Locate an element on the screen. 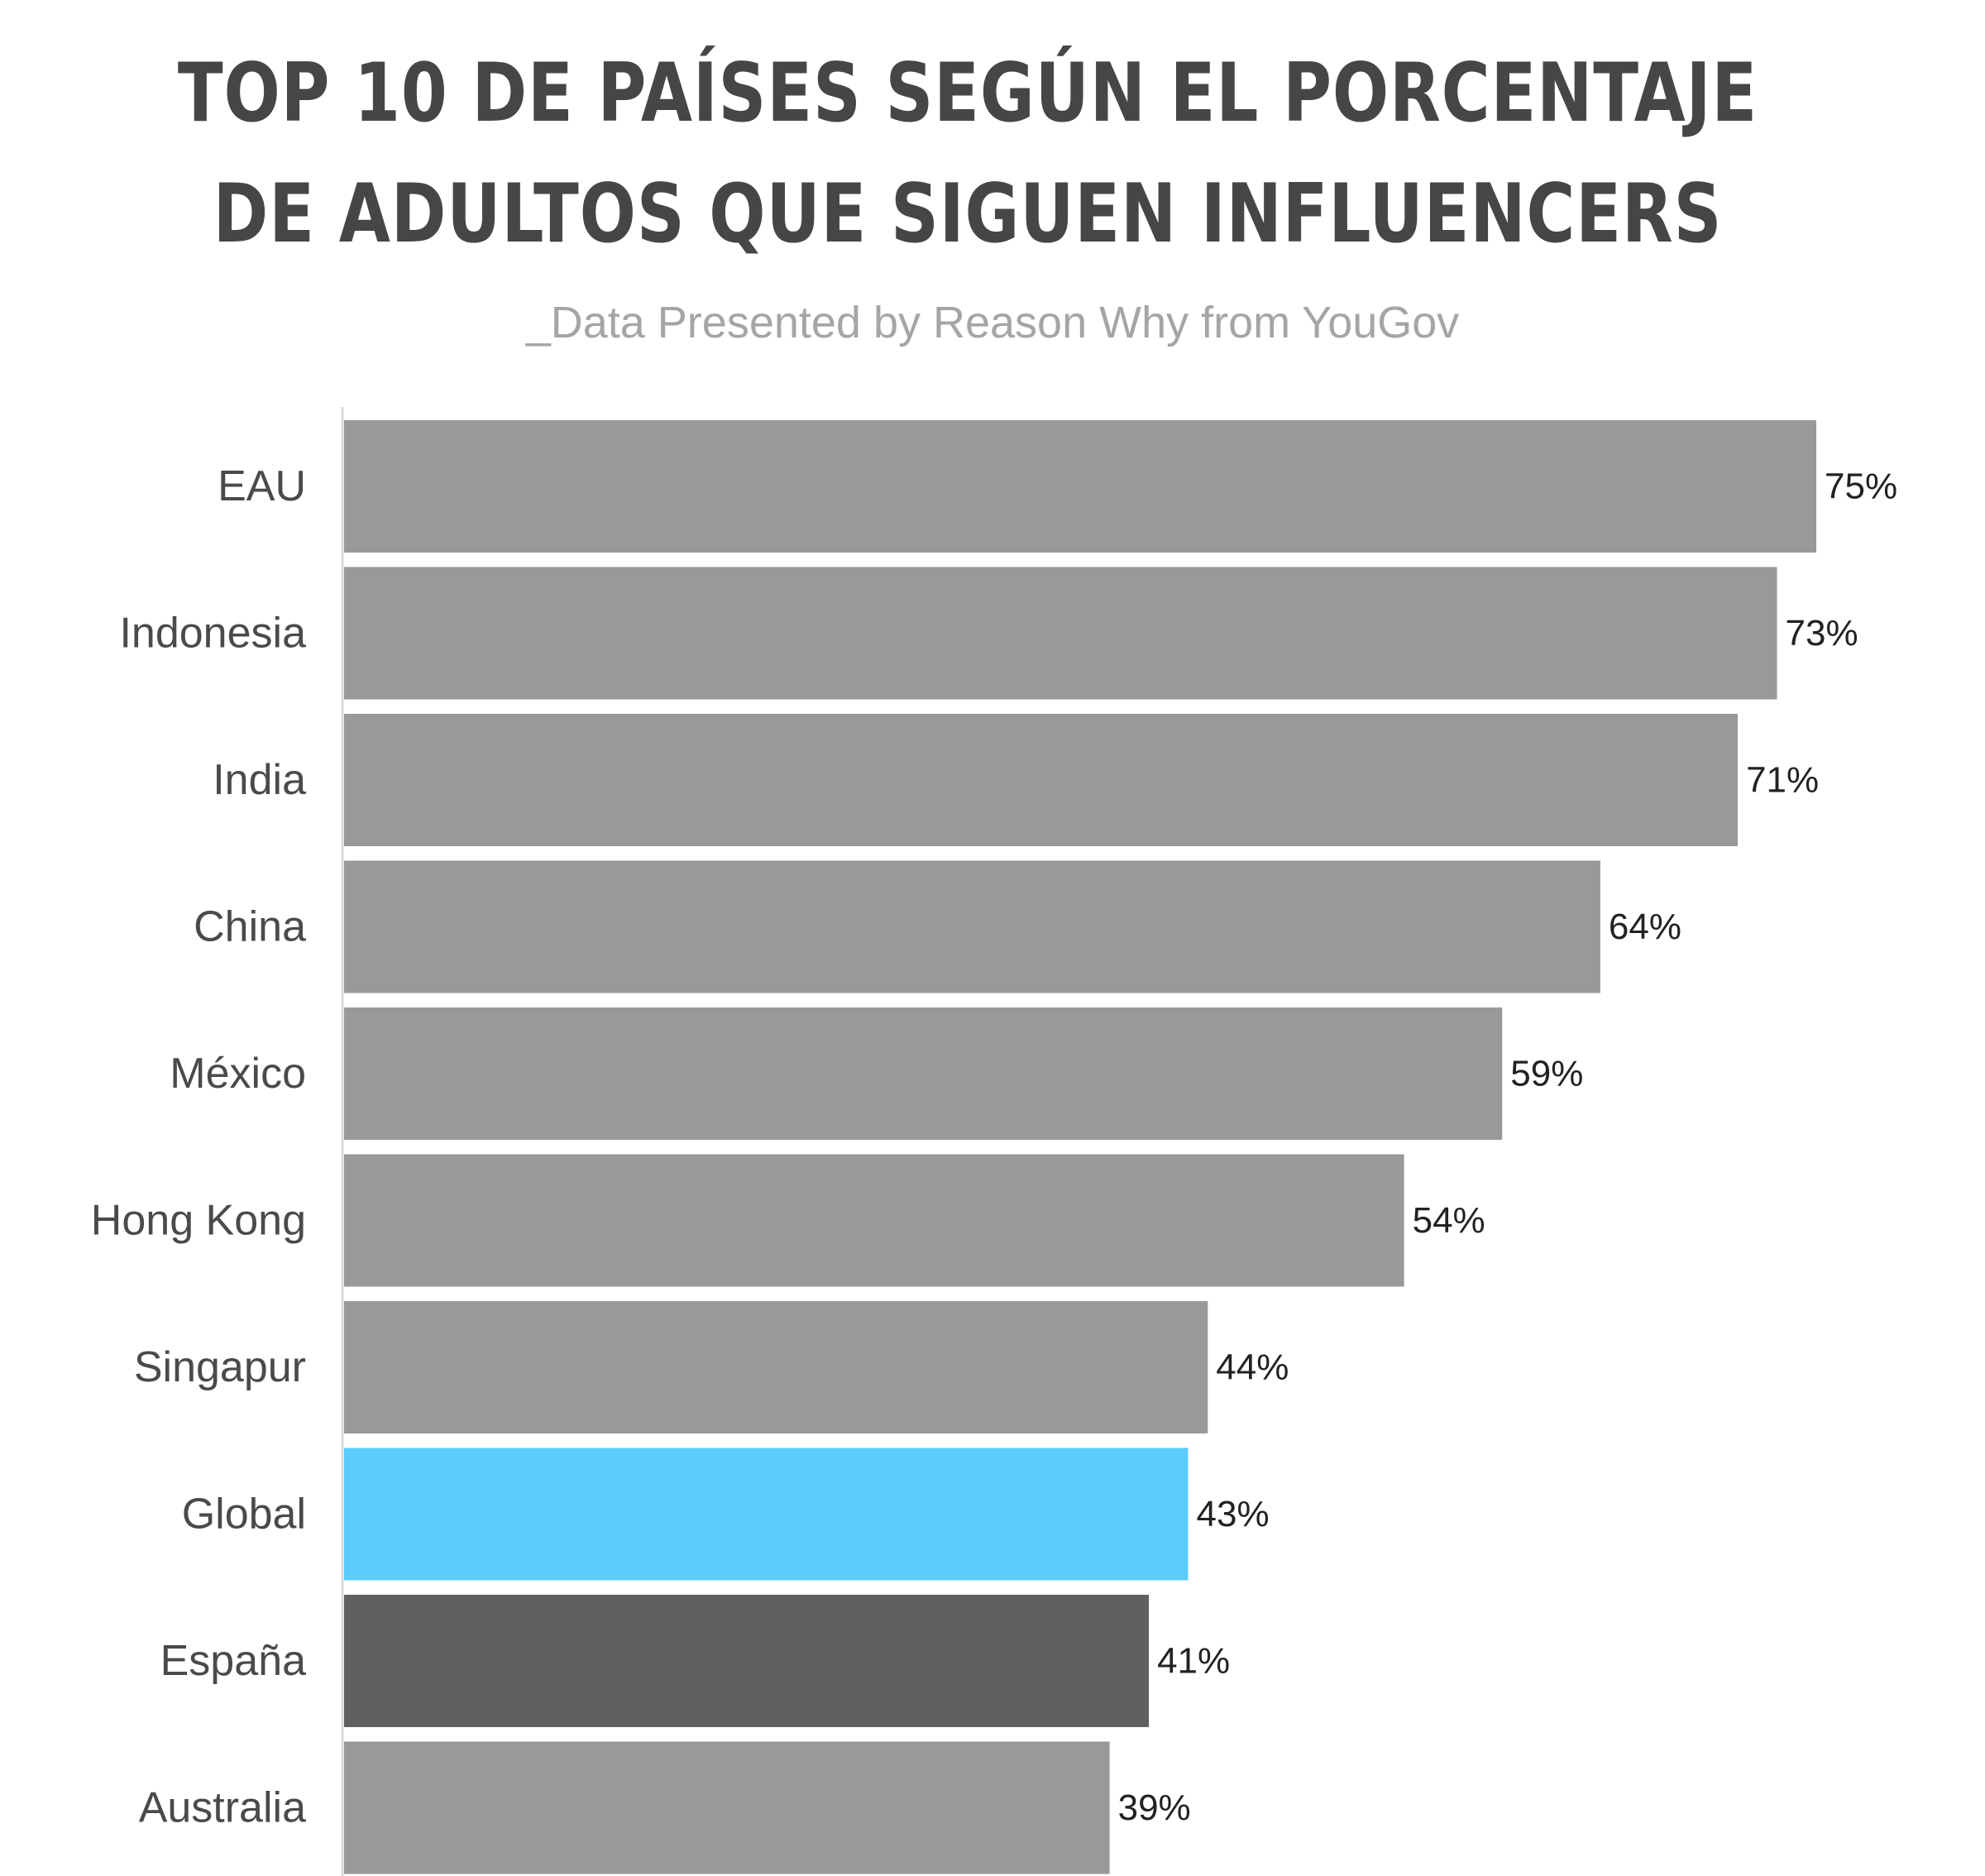 The image size is (1985, 1876). chart-title-line-2: DE ADULTOS QUE SIGUEN INFLUENCERS is located at coordinates (968, 214).